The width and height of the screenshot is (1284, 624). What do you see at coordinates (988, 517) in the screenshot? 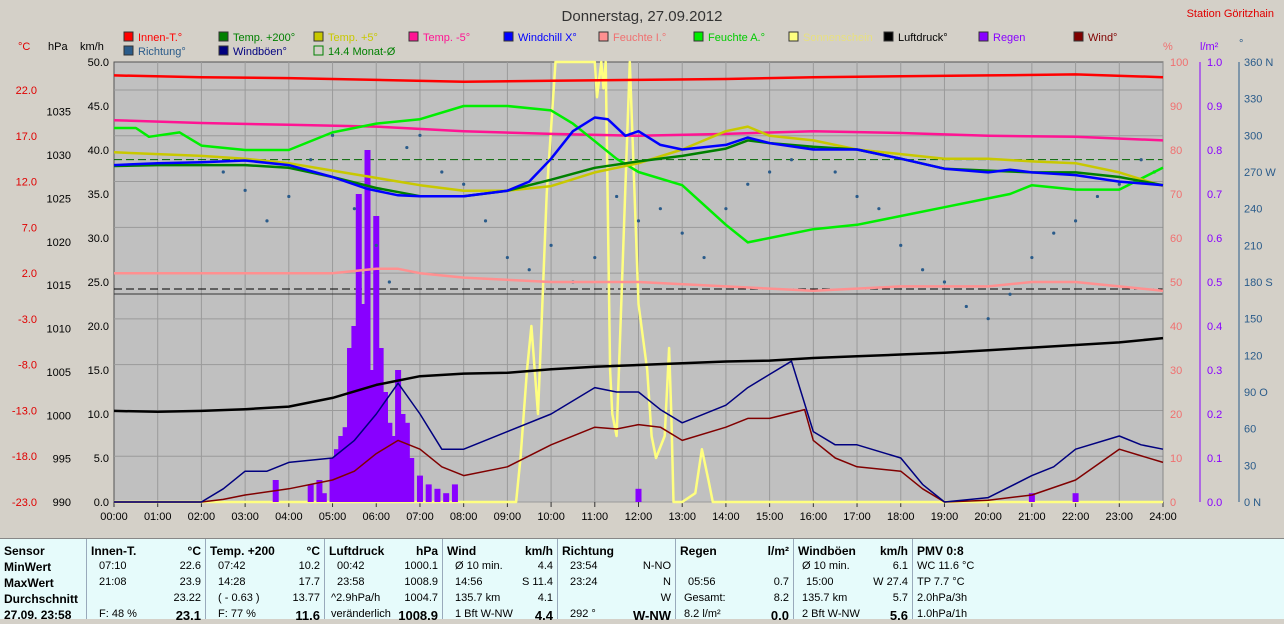
I see `x-tick-label: 20:00` at bounding box center [988, 517].